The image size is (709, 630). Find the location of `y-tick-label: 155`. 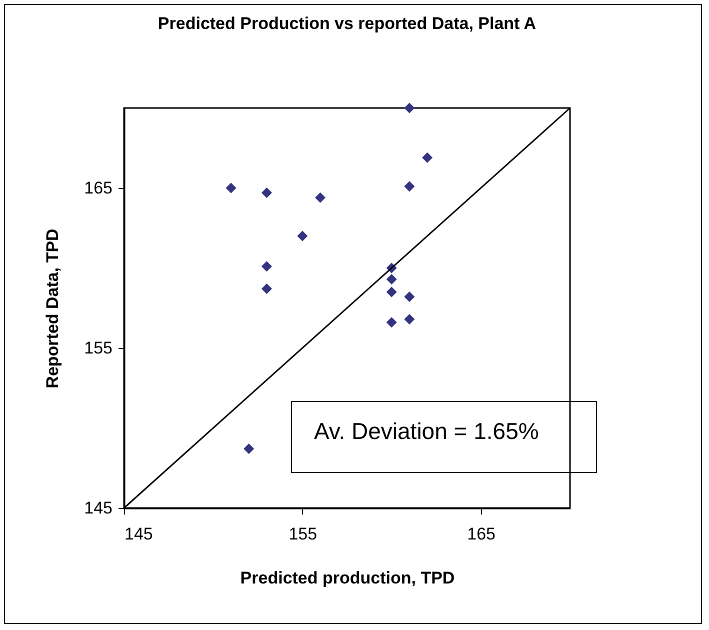

y-tick-label: 155 is located at coordinates (98, 348).